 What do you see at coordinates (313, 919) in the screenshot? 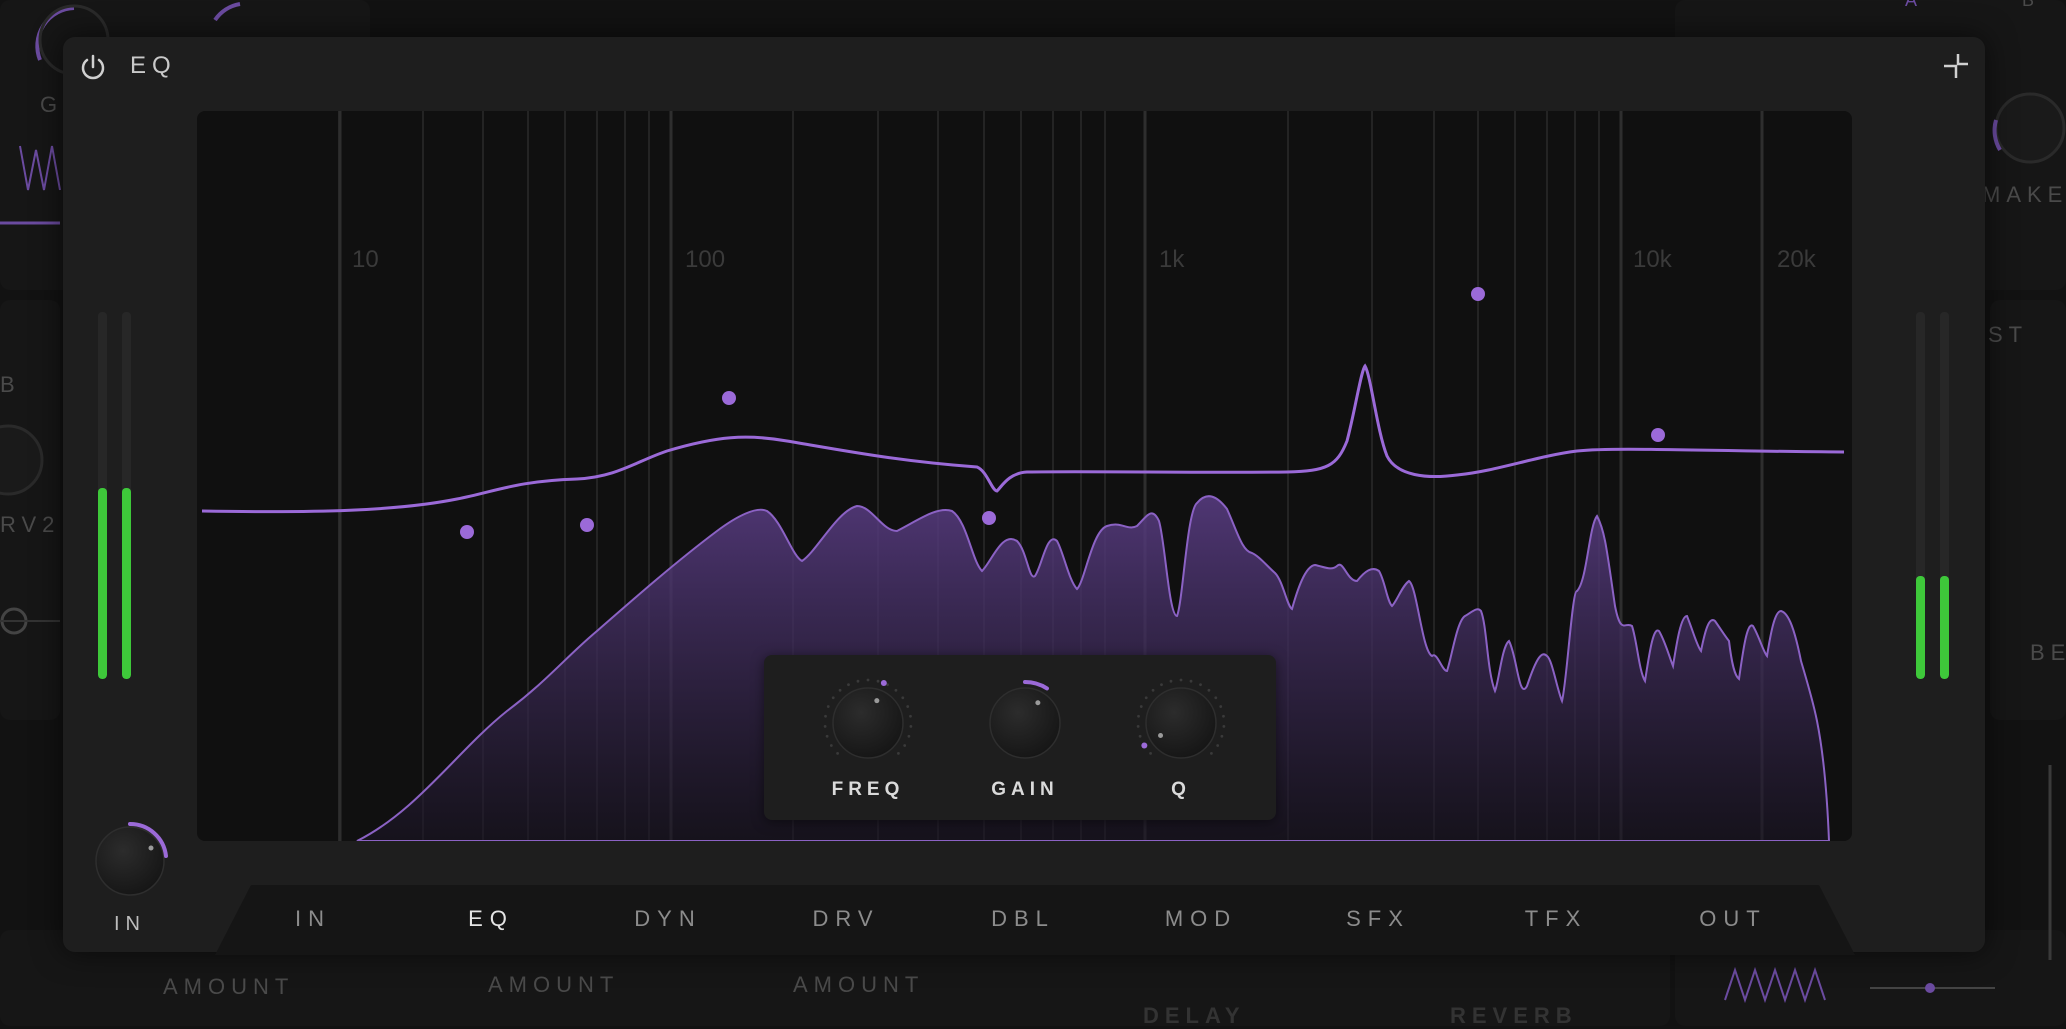
I see `tab-in: IN` at bounding box center [313, 919].